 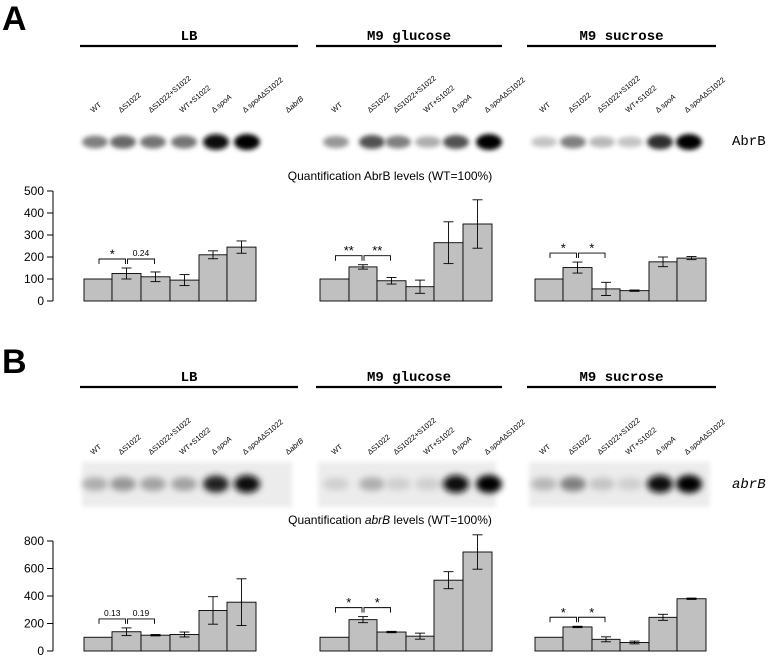 I want to click on blot-target-label: abrB, so click(x=749, y=485).